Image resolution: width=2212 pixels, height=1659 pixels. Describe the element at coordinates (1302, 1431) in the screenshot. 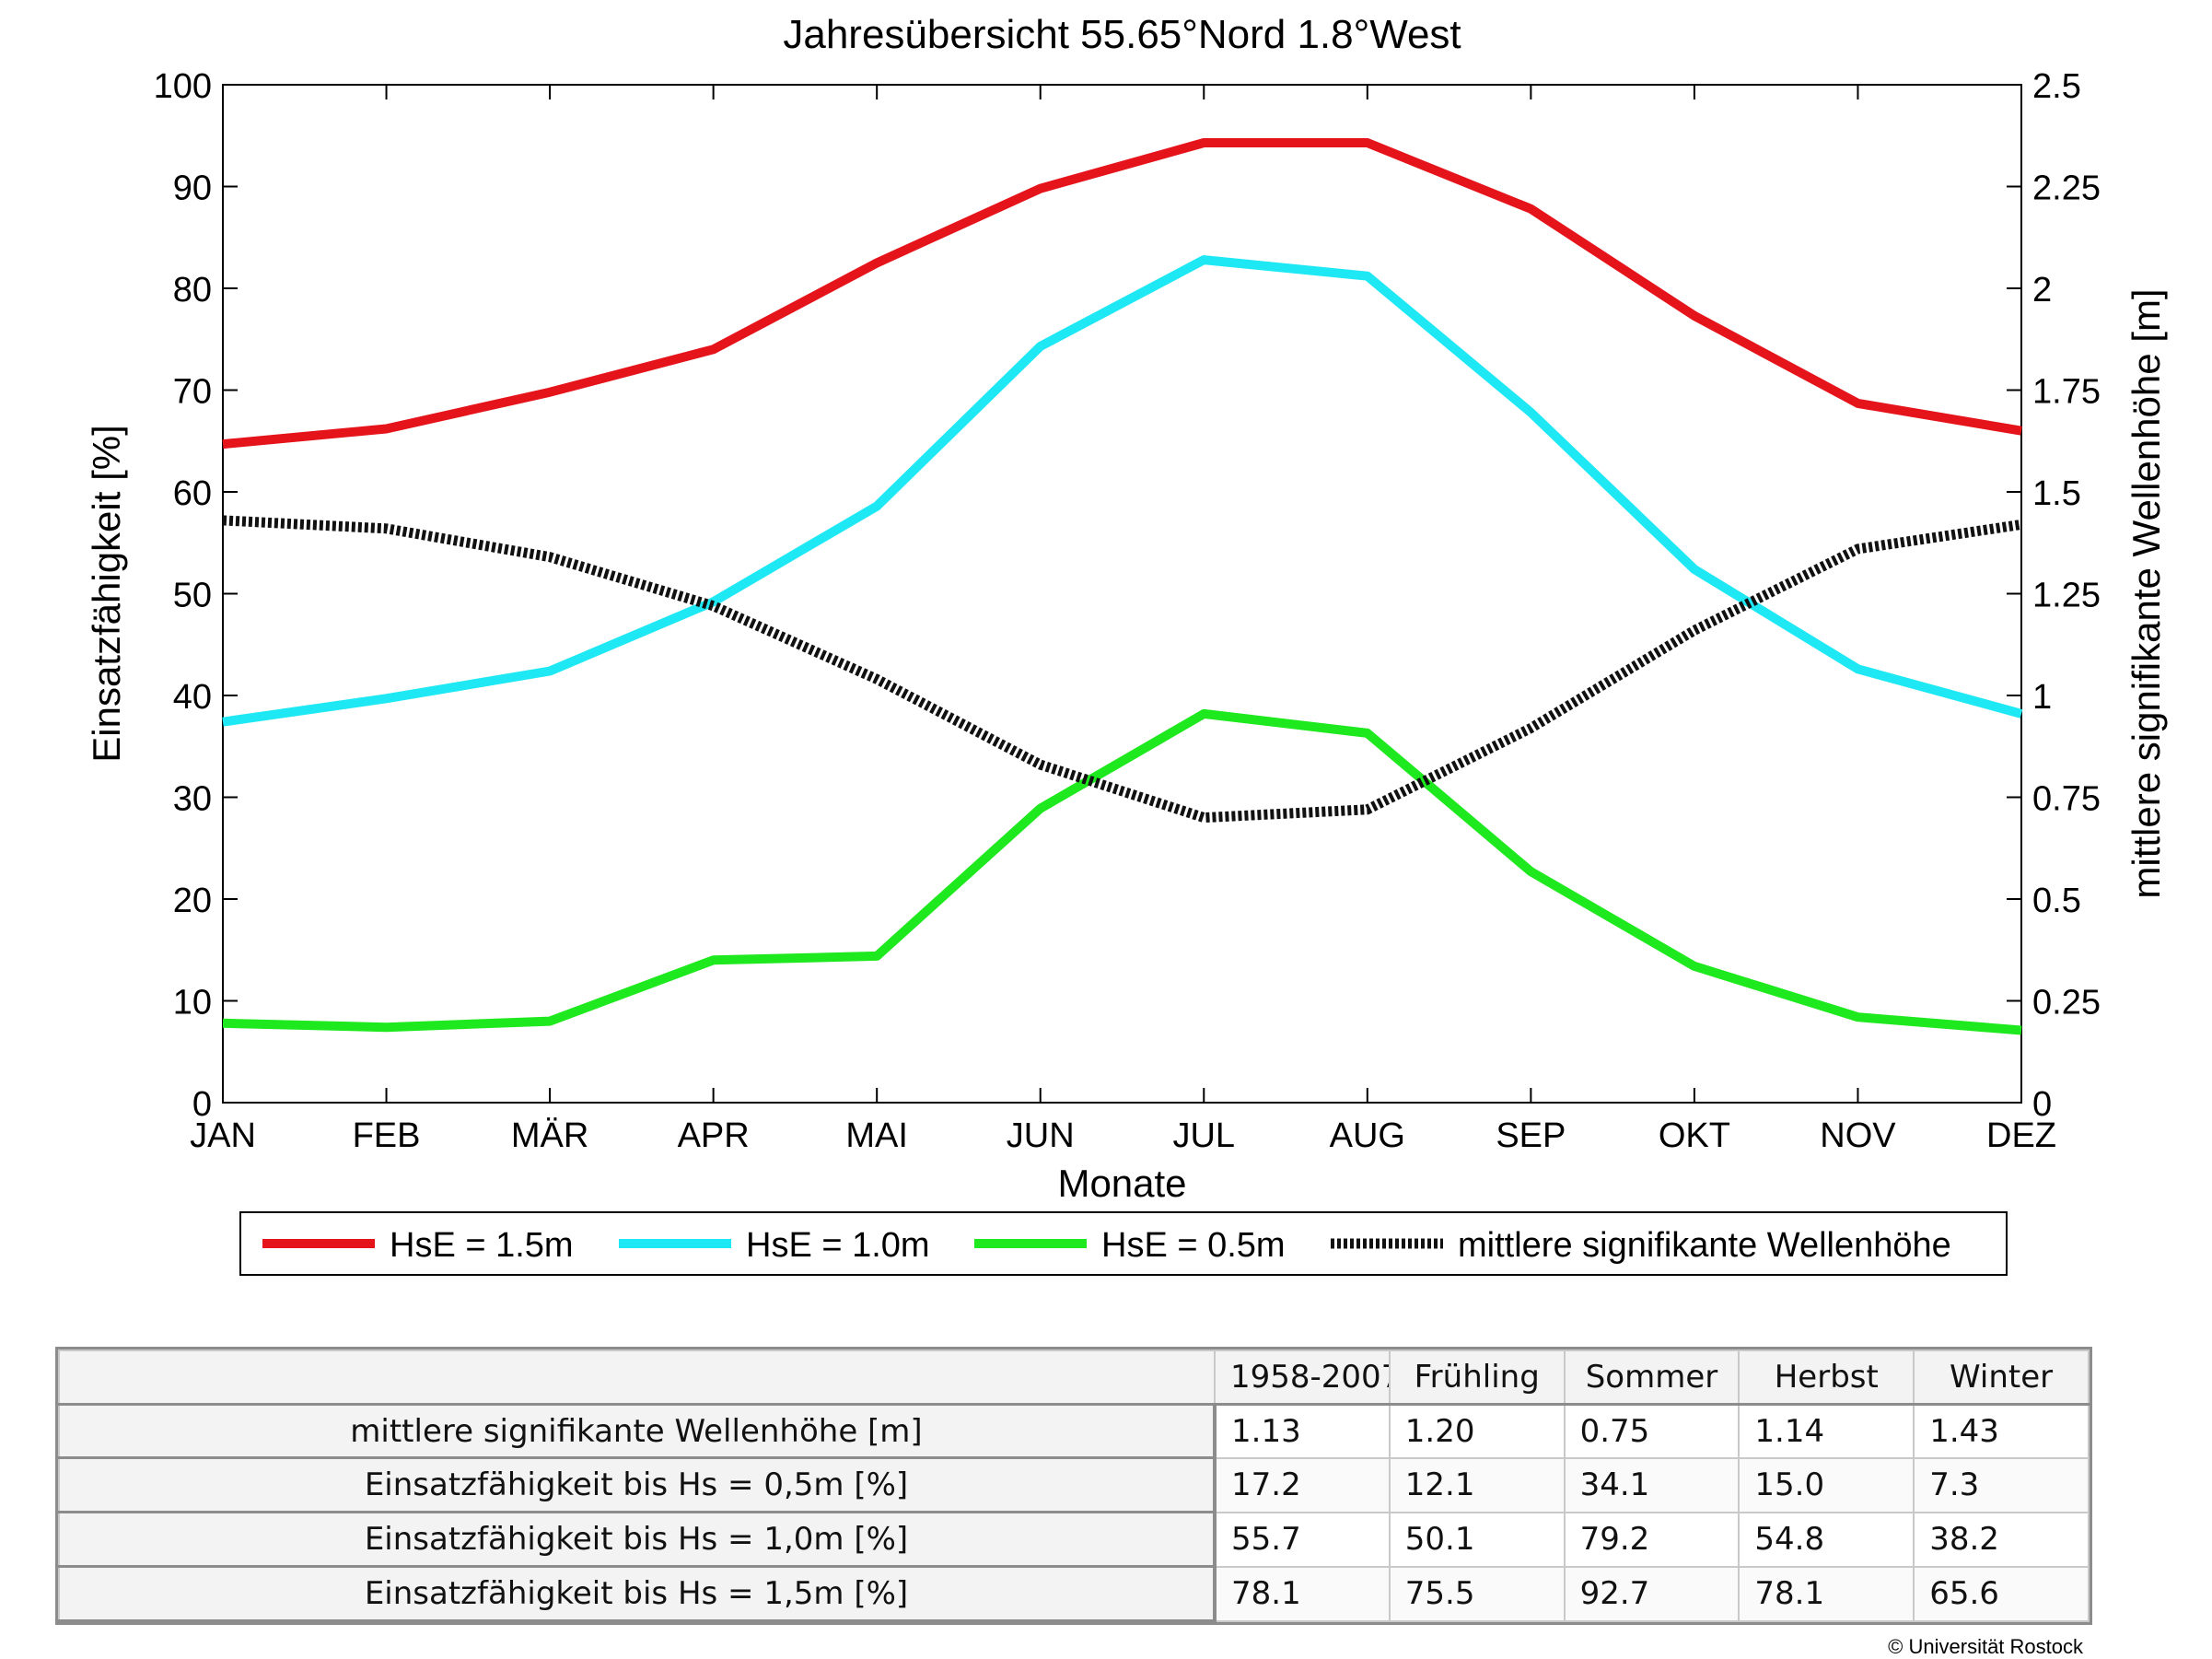

I see `table-cell: 1.13` at that location.